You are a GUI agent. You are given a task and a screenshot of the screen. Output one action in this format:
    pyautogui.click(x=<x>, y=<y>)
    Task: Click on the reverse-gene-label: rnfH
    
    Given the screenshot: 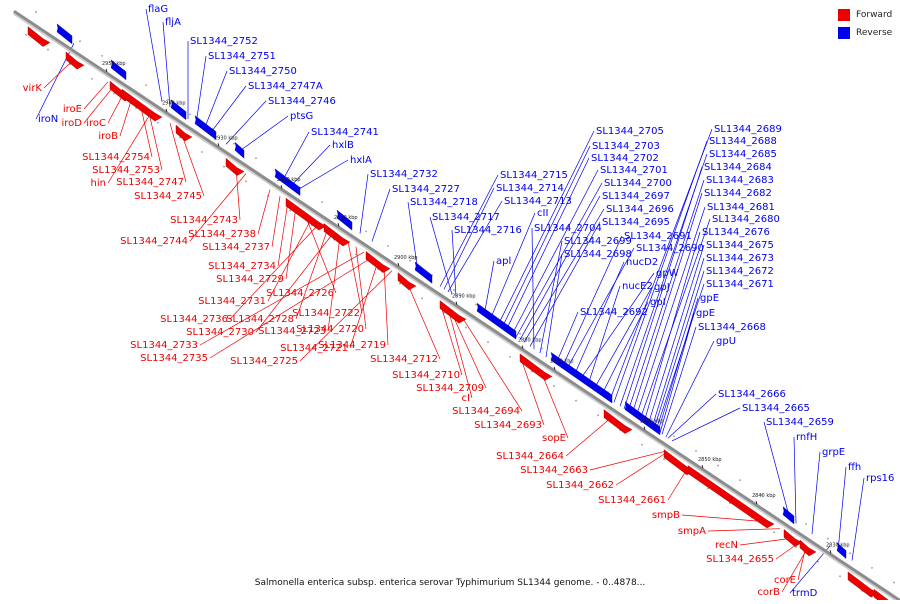 What is the action you would take?
    pyautogui.click(x=806, y=437)
    